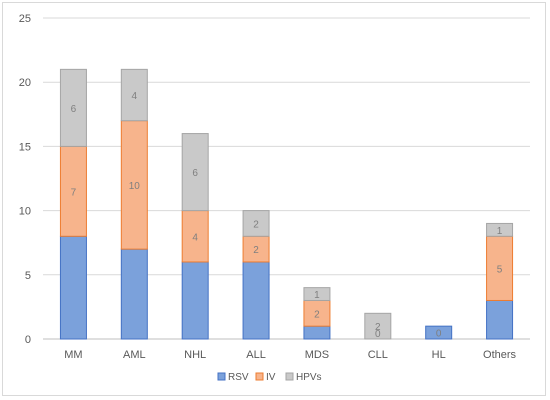  What do you see at coordinates (134, 355) in the screenshot?
I see `x-tick-label-aml: AML` at bounding box center [134, 355].